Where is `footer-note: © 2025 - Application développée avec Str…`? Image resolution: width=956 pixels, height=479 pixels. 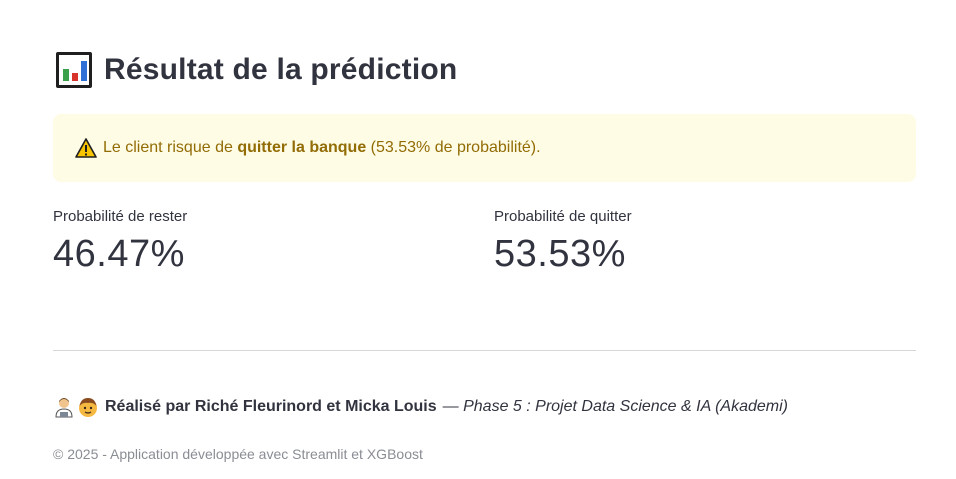 footer-note: © 2025 - Application développée avec Str… is located at coordinates (238, 454).